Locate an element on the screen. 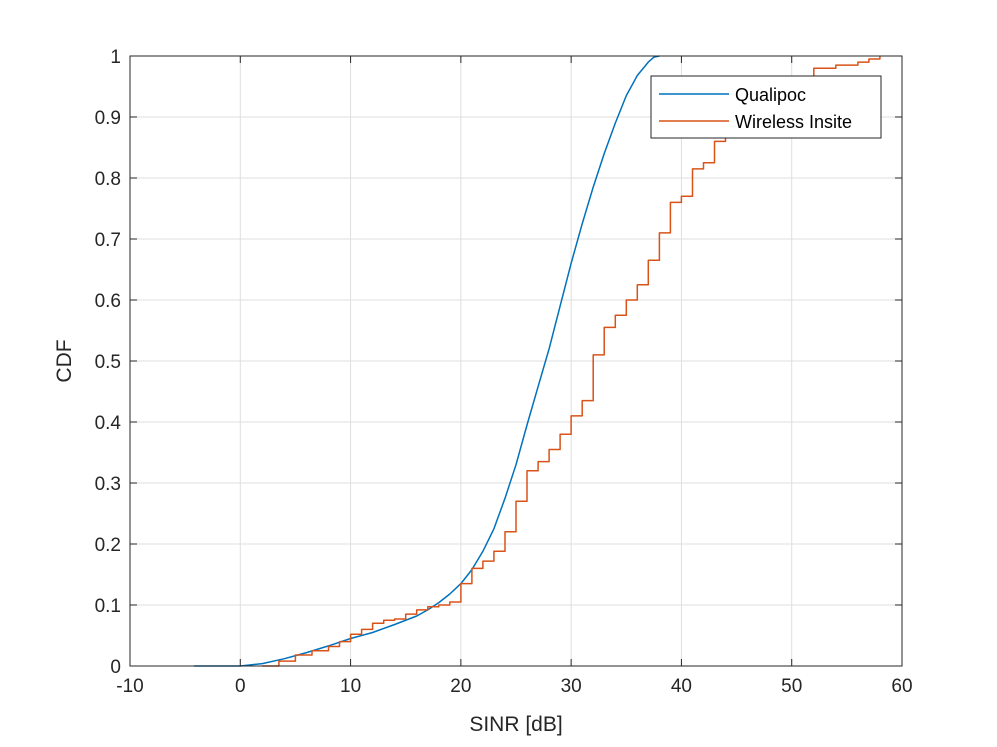 This screenshot has height=747, width=997. y-tick-label: 0.8 is located at coordinates (108, 179).